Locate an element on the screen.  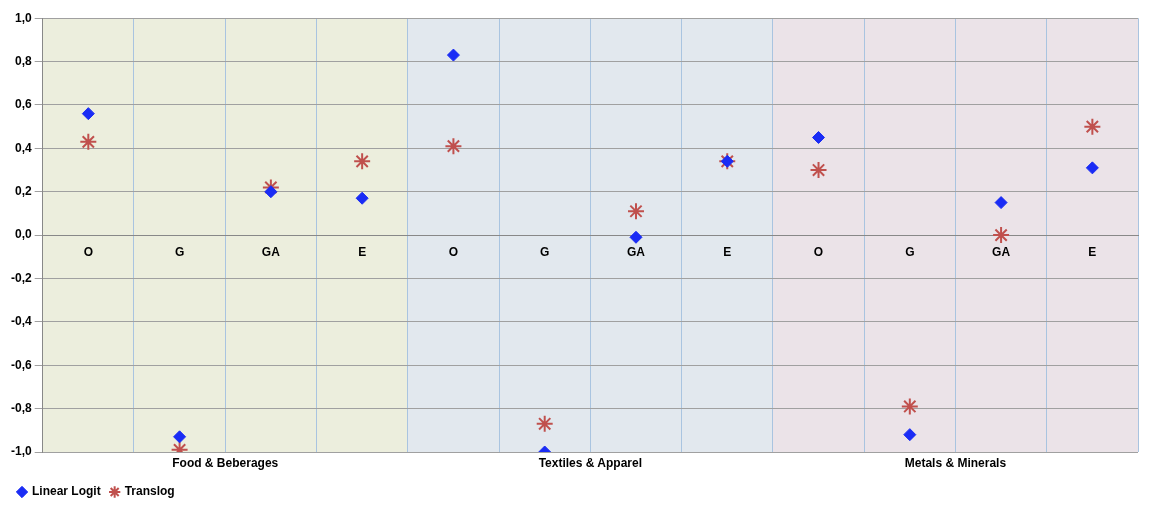
y-tick-label: -1,0 is located at coordinates (21, 451).